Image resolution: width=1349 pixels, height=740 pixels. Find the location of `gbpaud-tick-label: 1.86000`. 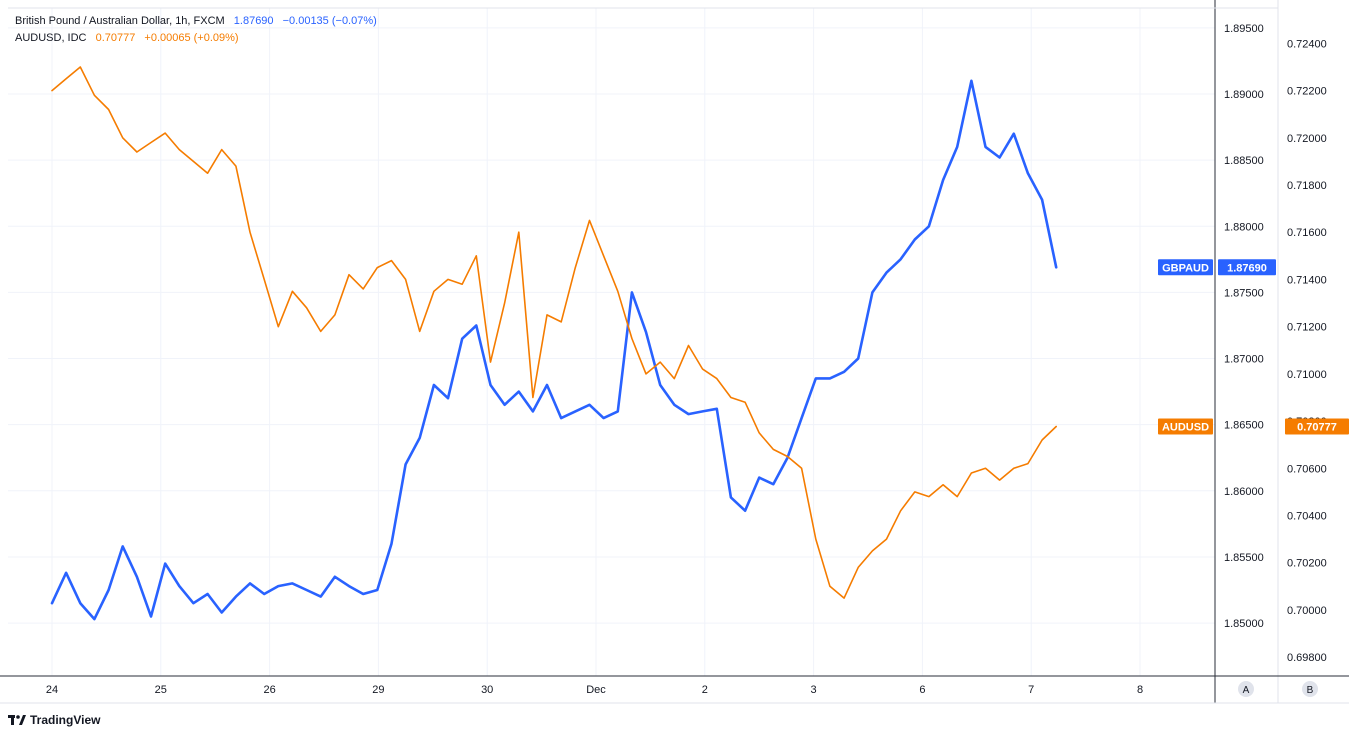

gbpaud-tick-label: 1.86000 is located at coordinates (1244, 492).